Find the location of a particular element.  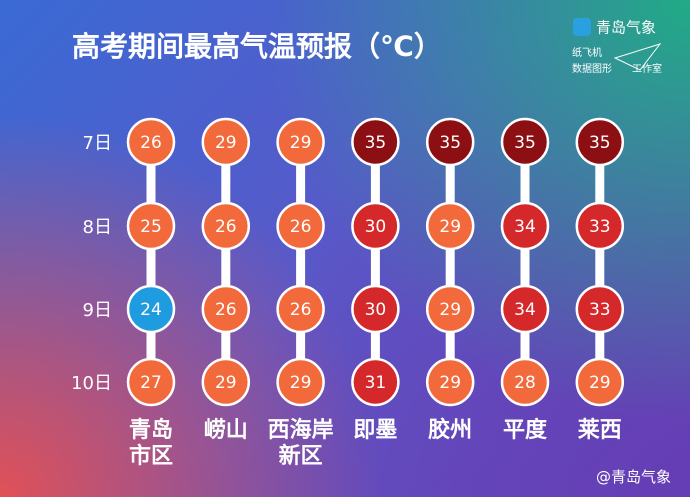

row-label: 8日 is located at coordinates (97, 227).